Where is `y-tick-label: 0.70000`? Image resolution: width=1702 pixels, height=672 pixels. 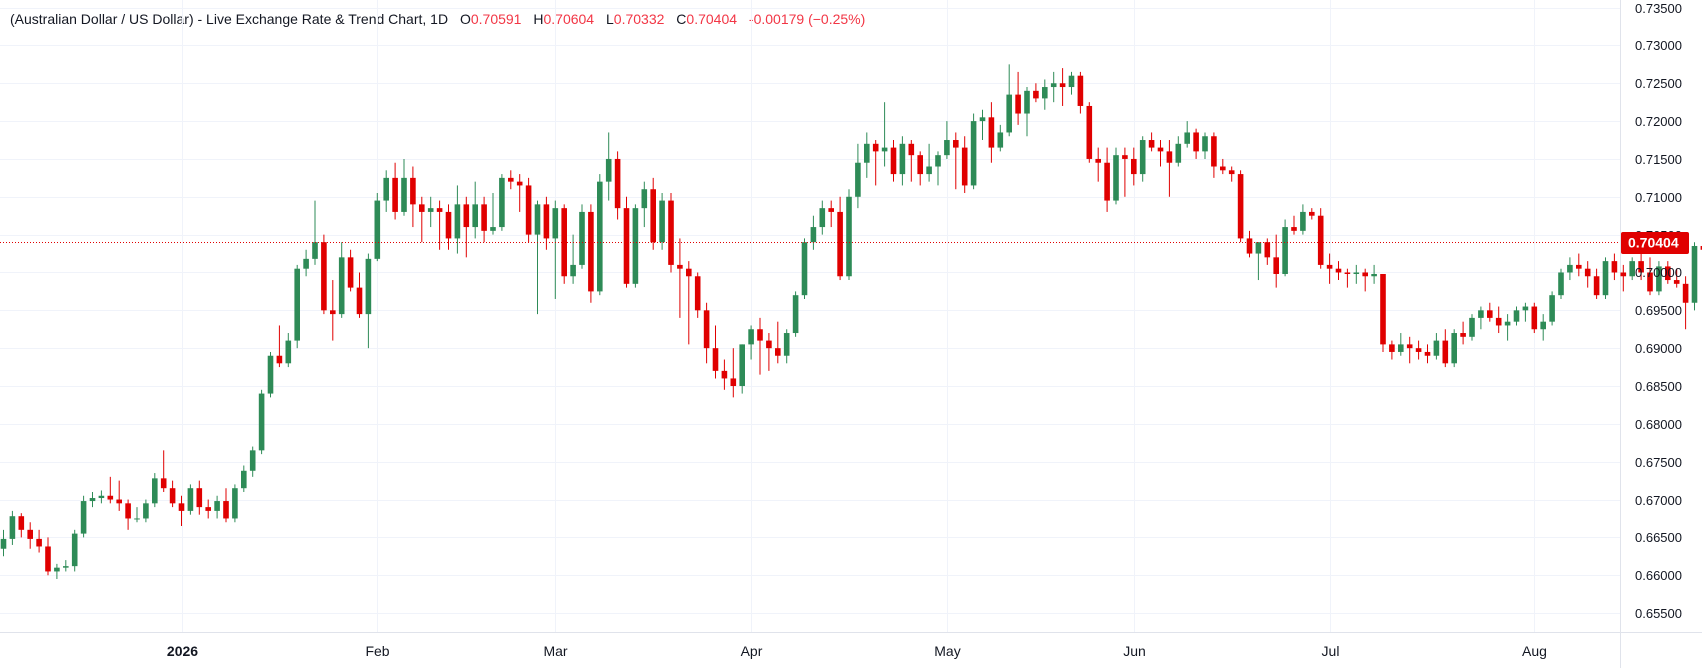
y-tick-label: 0.70000 is located at coordinates (1658, 272).